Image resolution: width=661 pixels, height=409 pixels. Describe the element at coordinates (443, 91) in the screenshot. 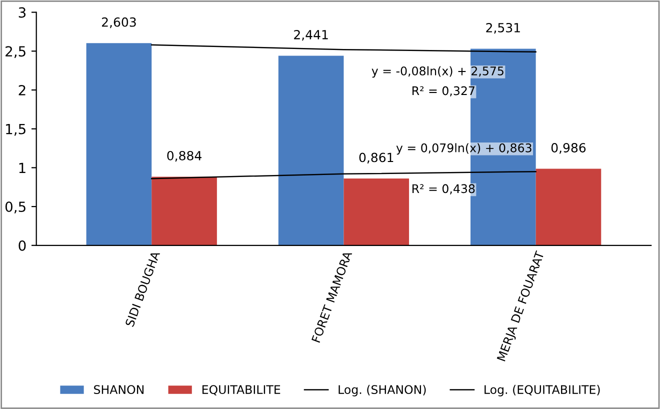

I see `annotation: R² = 0,327` at that location.